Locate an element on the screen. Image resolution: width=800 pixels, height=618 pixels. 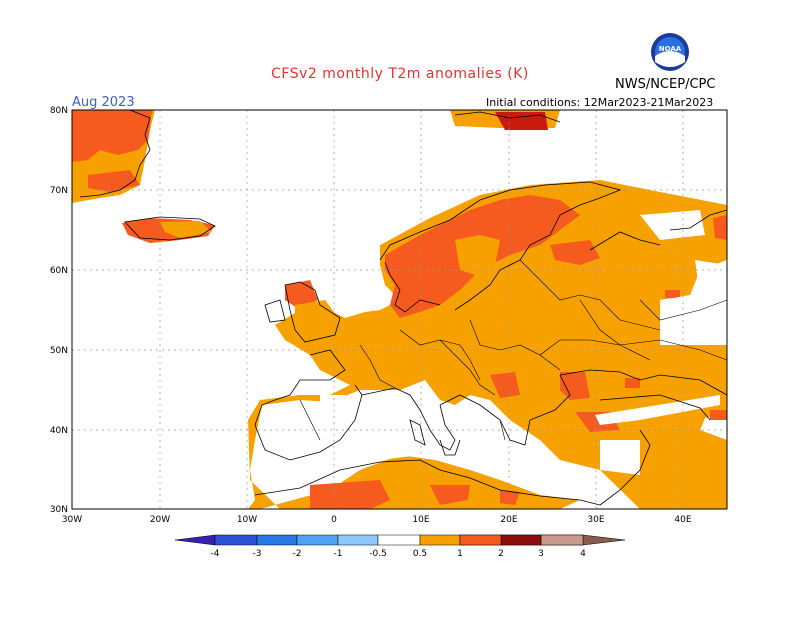
colorbar-swatch-neutral is located at coordinates (399, 540).